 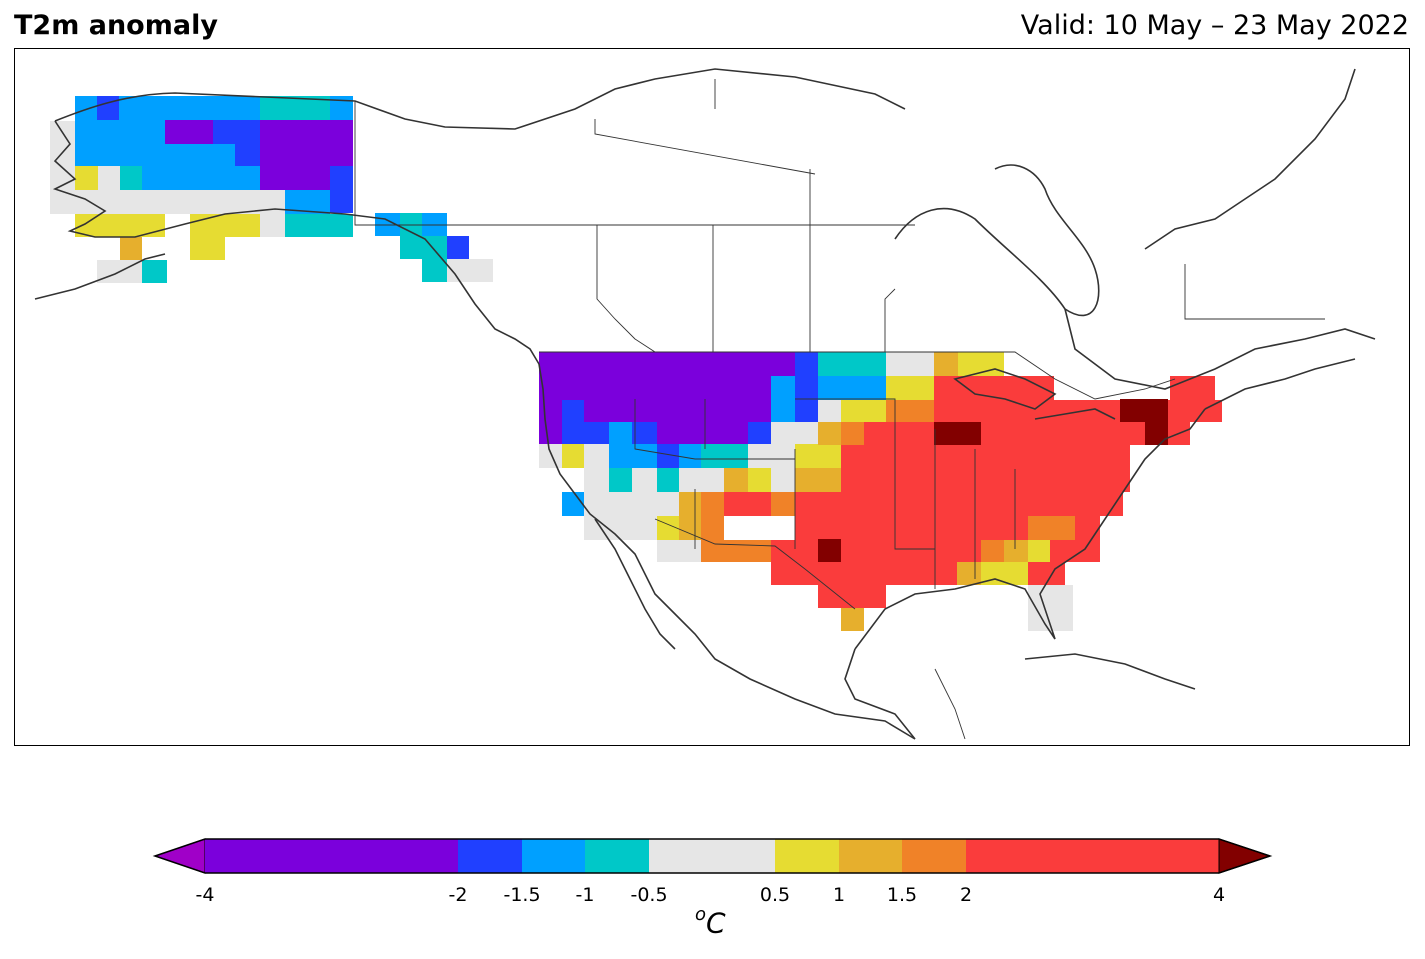 I want to click on colorbar-tick-label: -2, so click(x=458, y=895).